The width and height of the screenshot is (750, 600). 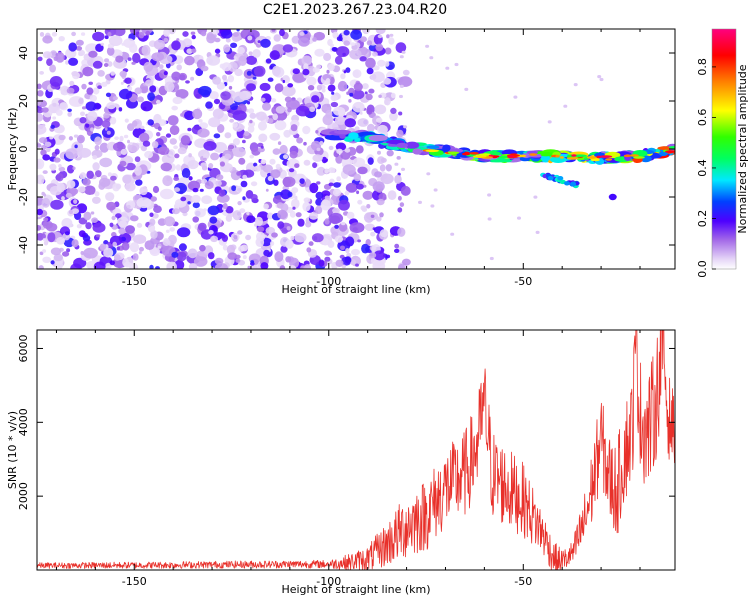 What do you see at coordinates (134, 281) in the screenshot?
I see `spectrogram-x-tick-label: -150` at bounding box center [134, 281].